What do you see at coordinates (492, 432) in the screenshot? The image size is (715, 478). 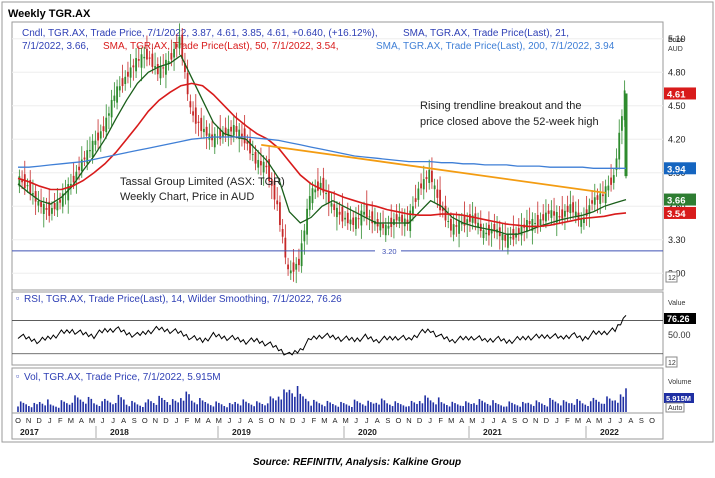 I see `year-label: 2021` at bounding box center [492, 432].